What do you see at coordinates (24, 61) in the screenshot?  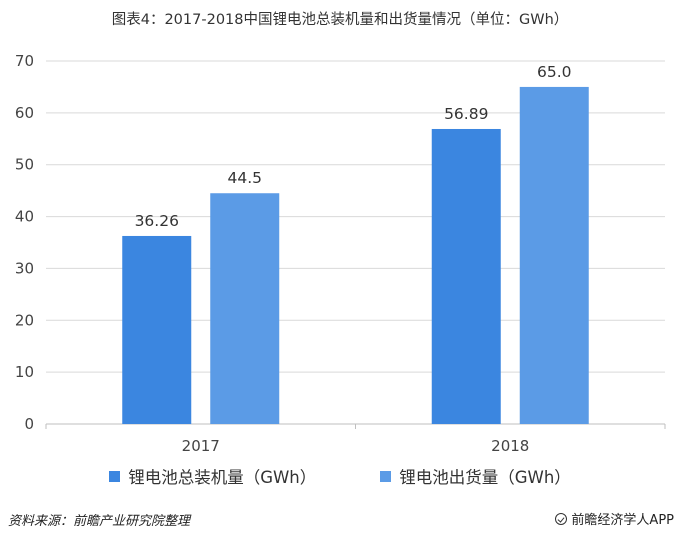 I see `y-tick-label: 70` at bounding box center [24, 61].